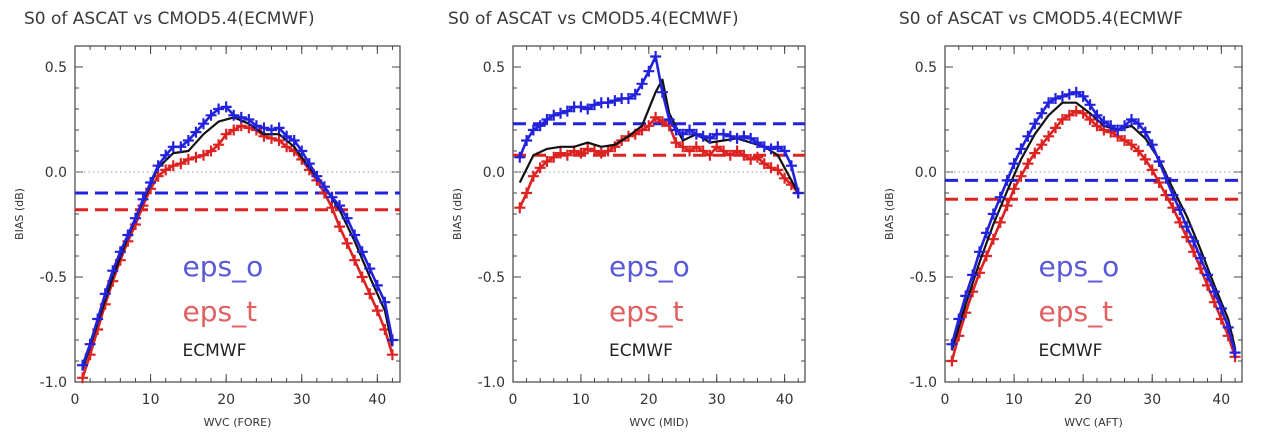  Describe the element at coordinates (1083, 400) in the screenshot. I see `x-tick-label: 20` at that location.